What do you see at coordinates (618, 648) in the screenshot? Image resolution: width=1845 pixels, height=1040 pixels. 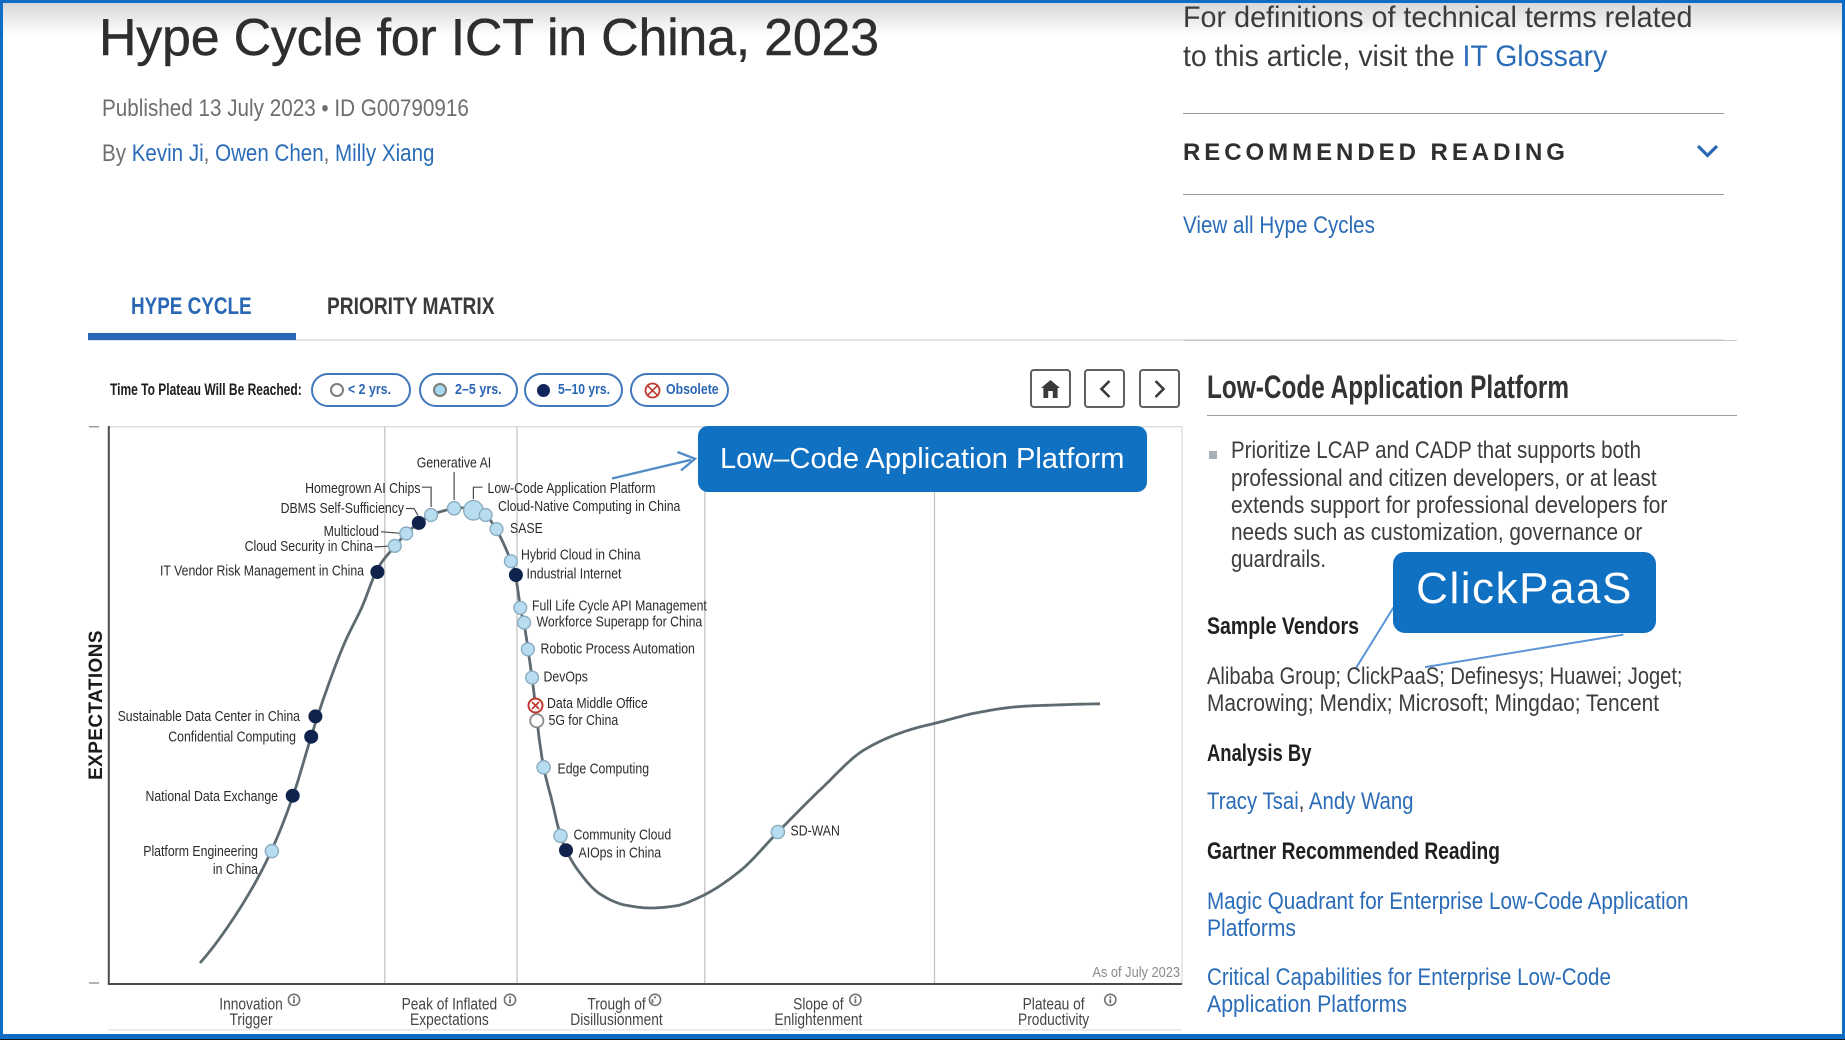 I see `svg-text: Robotic Process Automation` at bounding box center [618, 648].